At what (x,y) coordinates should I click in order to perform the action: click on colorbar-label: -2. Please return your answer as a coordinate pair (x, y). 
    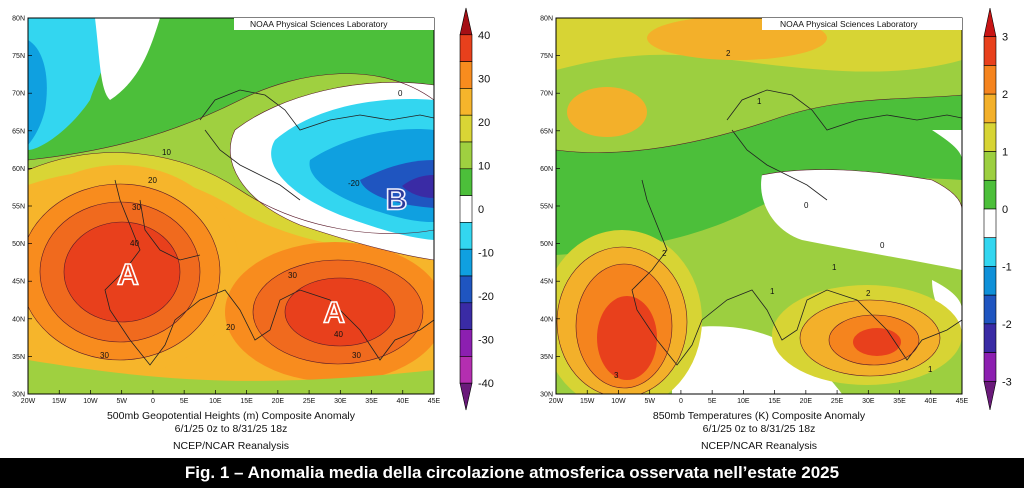
    Looking at the image, I should click on (1007, 325).